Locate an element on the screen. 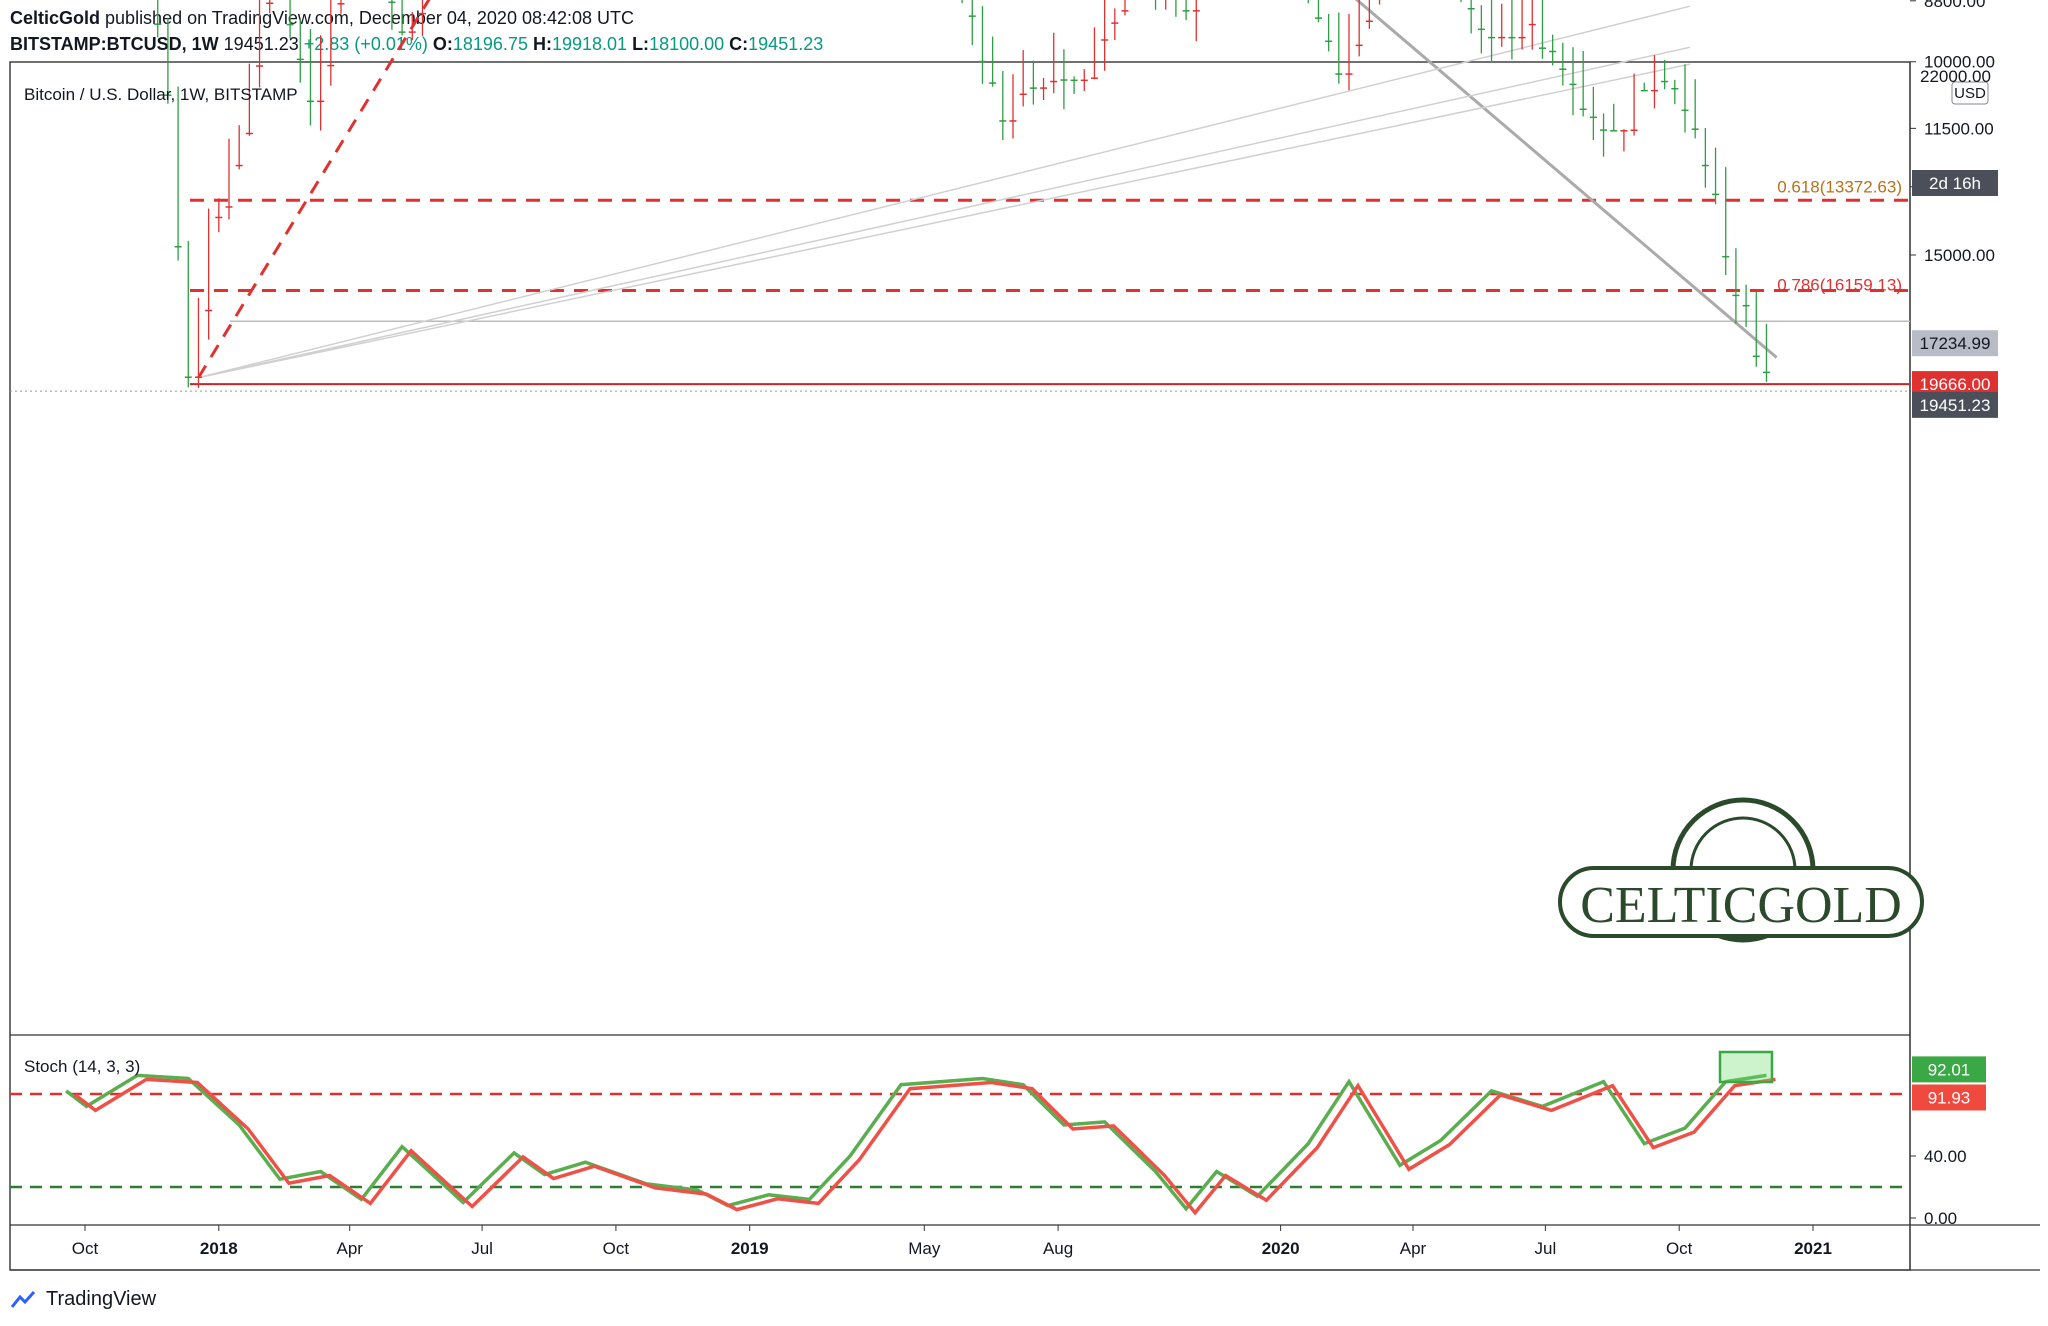 This screenshot has width=2048, height=1326. top-tick-label: 22000.00 is located at coordinates (1955, 76).